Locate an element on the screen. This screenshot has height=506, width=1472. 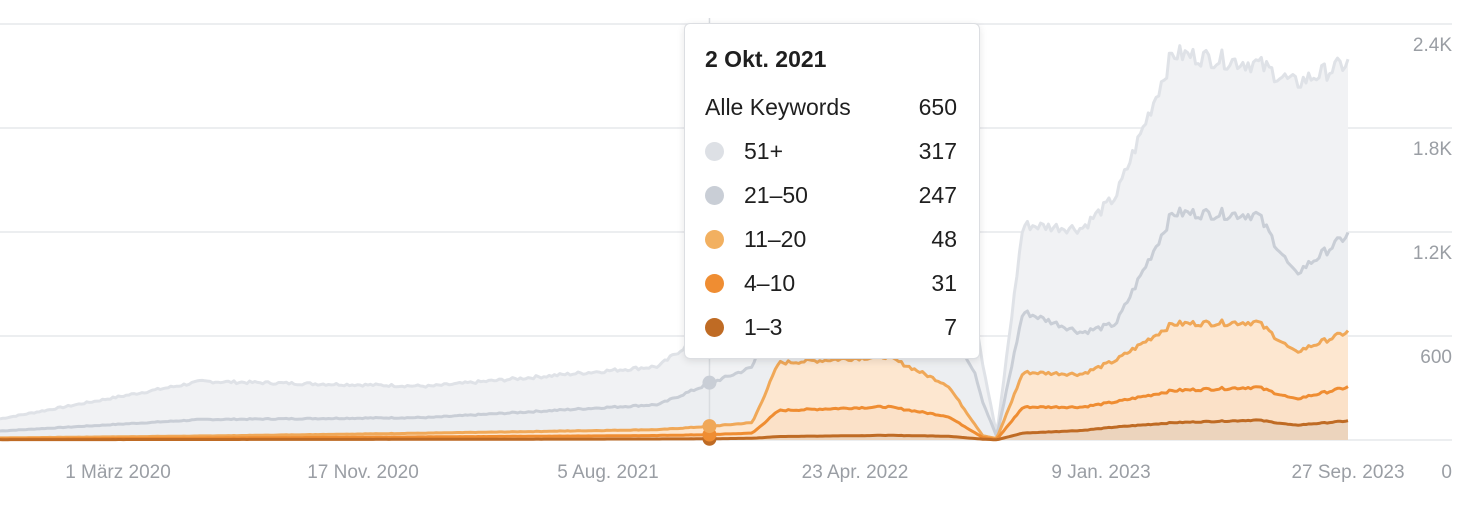
tooltip-row-label: 11–20 is located at coordinates (775, 238).